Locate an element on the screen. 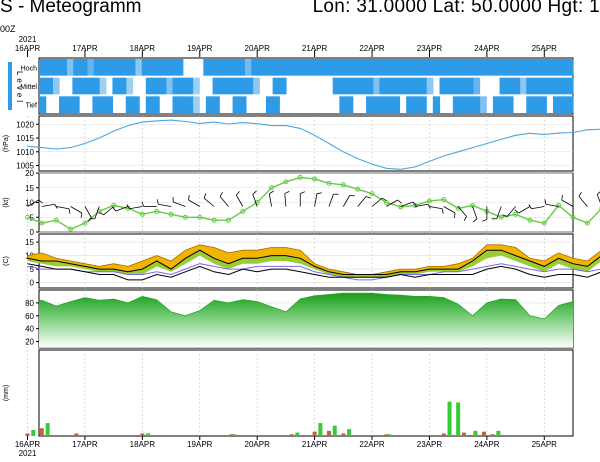 The image size is (600, 462). bottom-tick-label: 21APR is located at coordinates (315, 444).